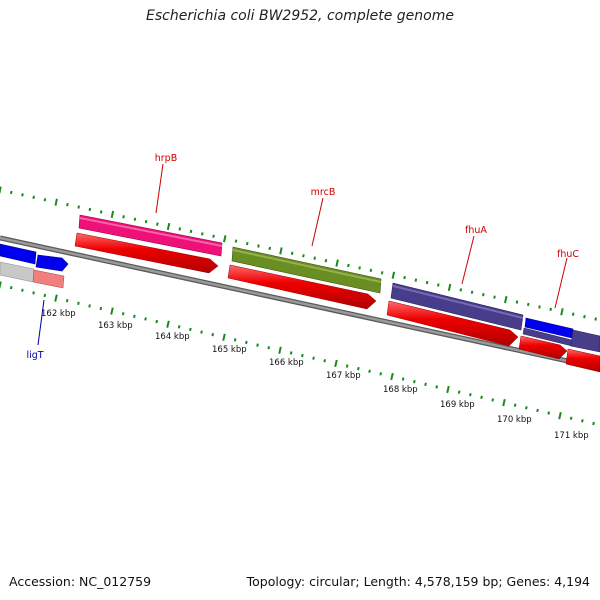 The height and width of the screenshot is (600, 600). I want to click on kbp-label: 164 kbp, so click(172, 337).